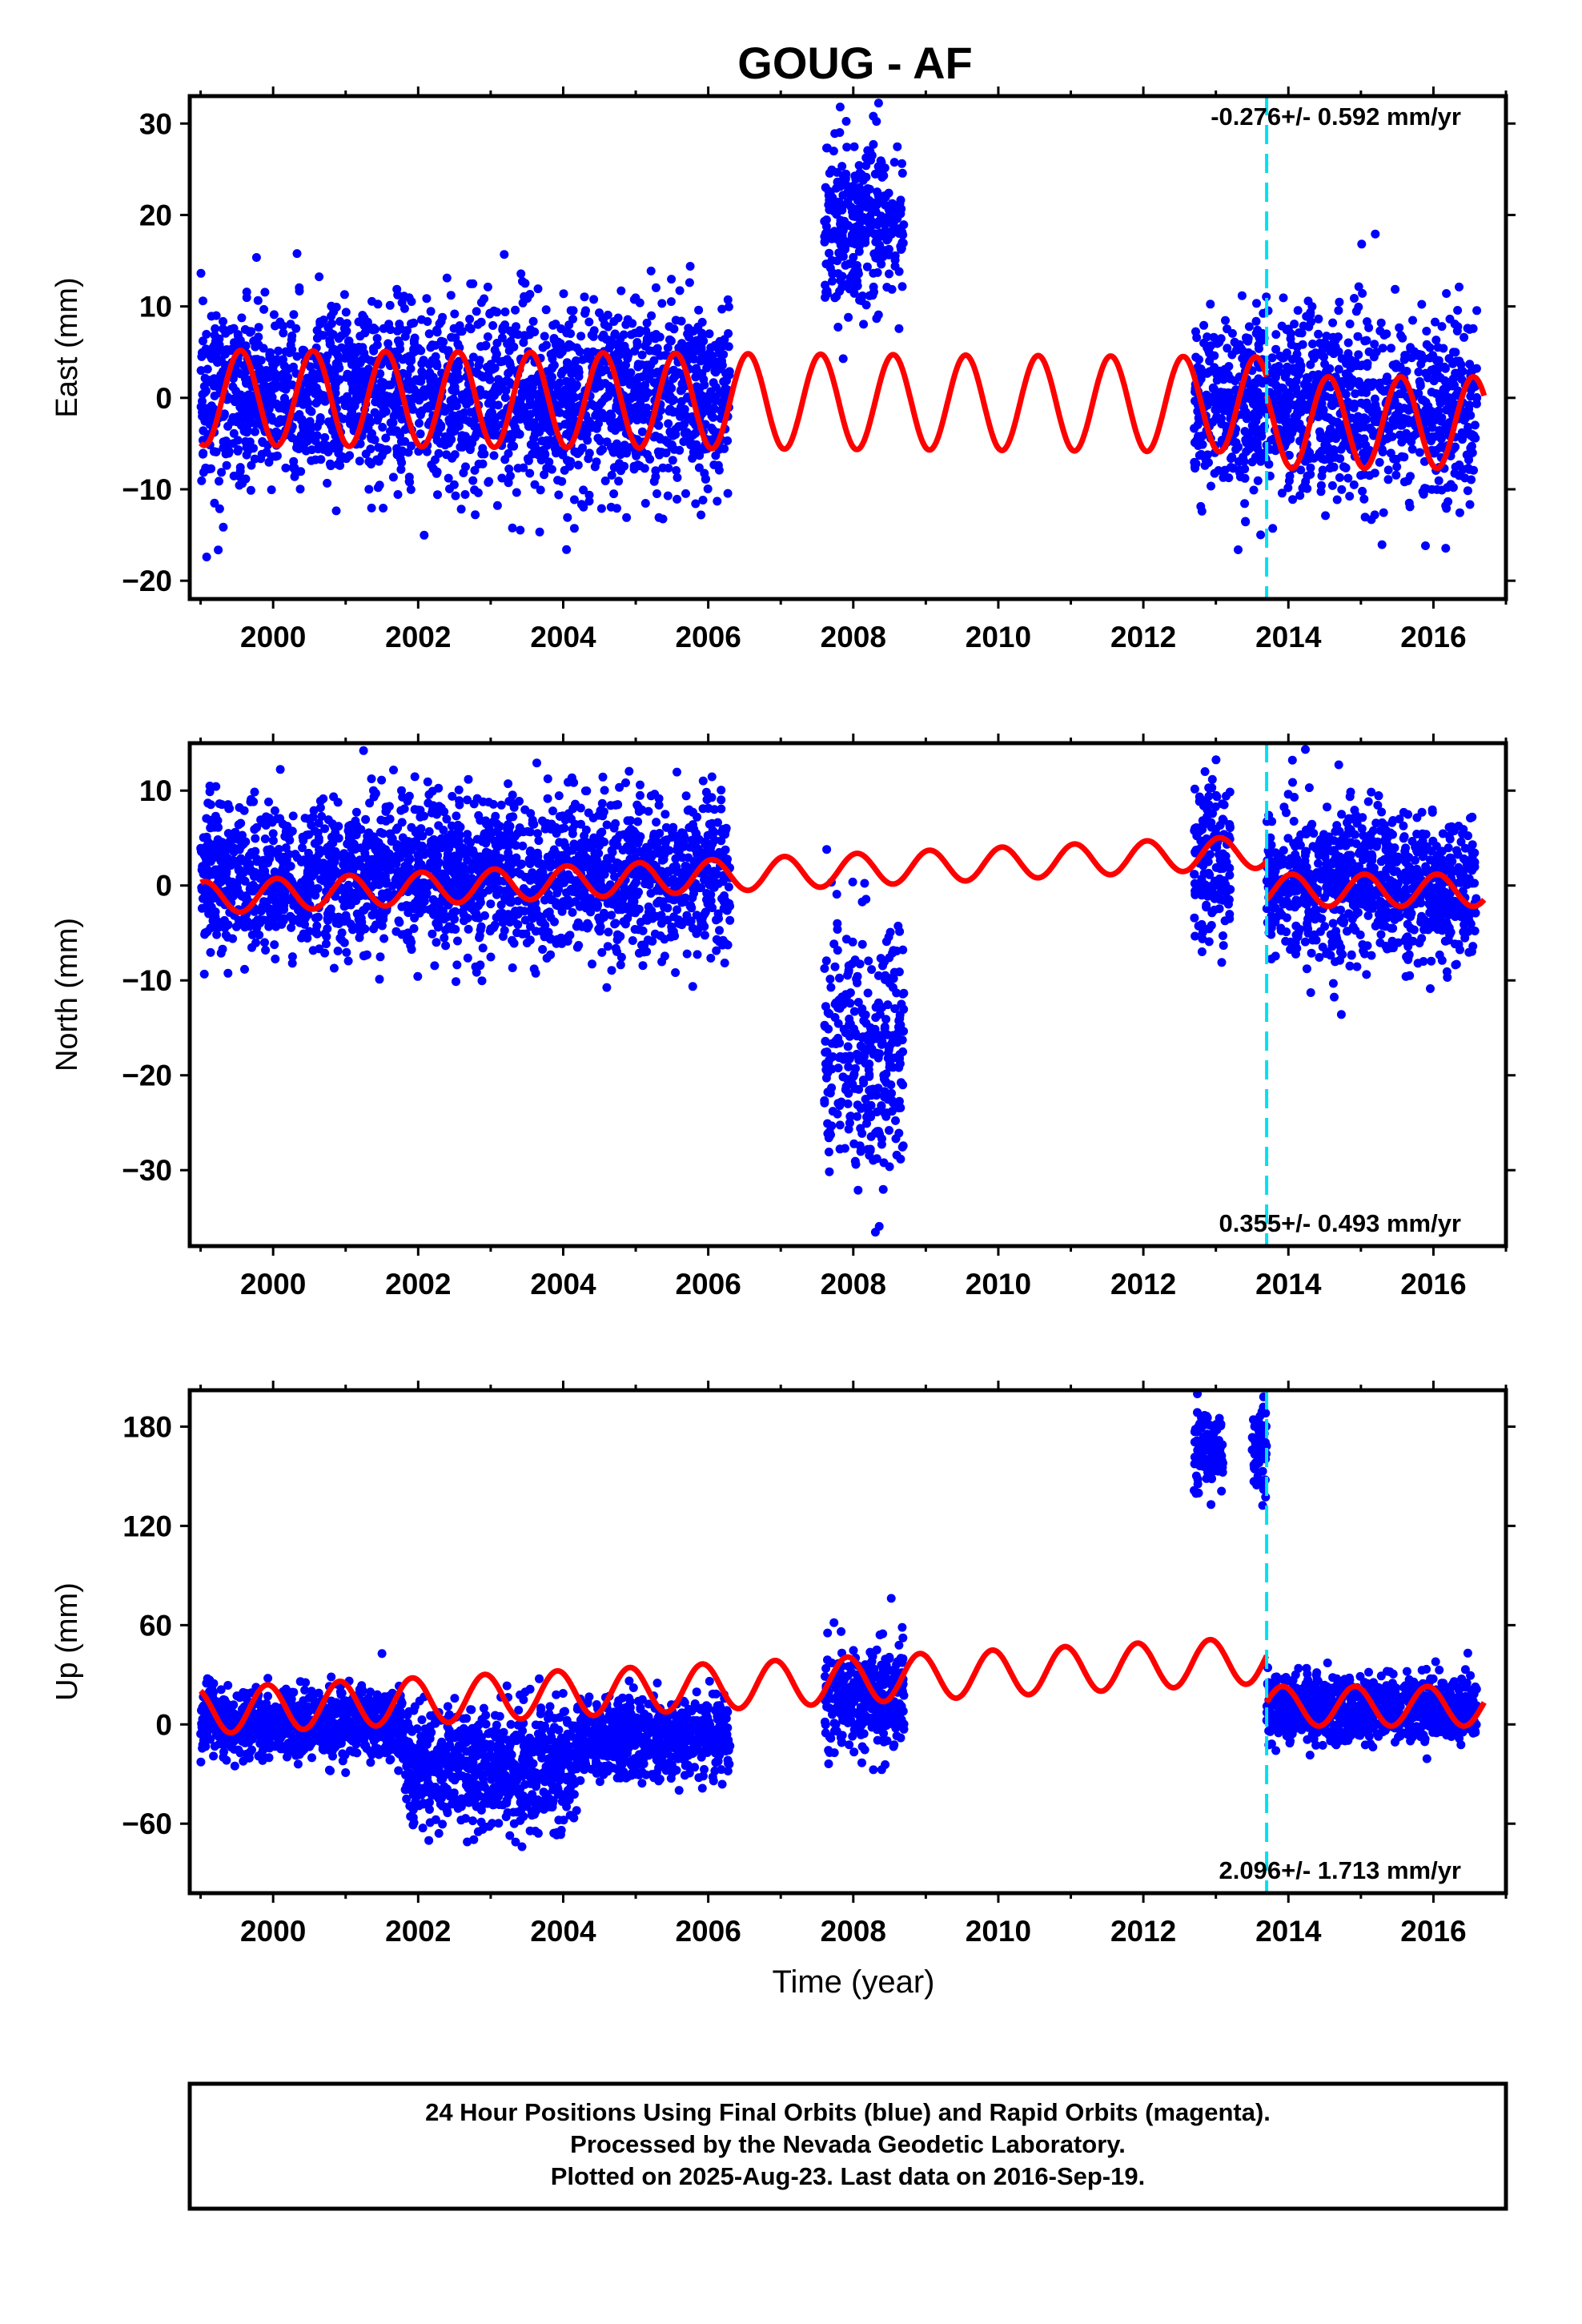 This screenshot has width=1582, height=2324. I want to click on x-tick-label: 2004, so click(563, 1284).